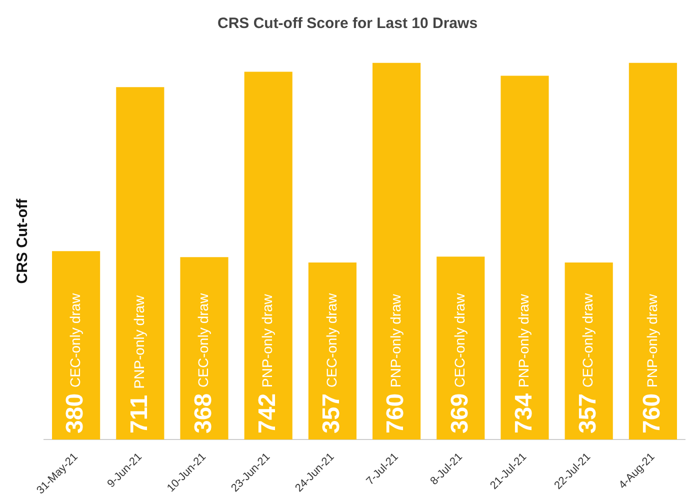  Describe the element at coordinates (75, 413) in the screenshot. I see `data-label: 380` at that location.